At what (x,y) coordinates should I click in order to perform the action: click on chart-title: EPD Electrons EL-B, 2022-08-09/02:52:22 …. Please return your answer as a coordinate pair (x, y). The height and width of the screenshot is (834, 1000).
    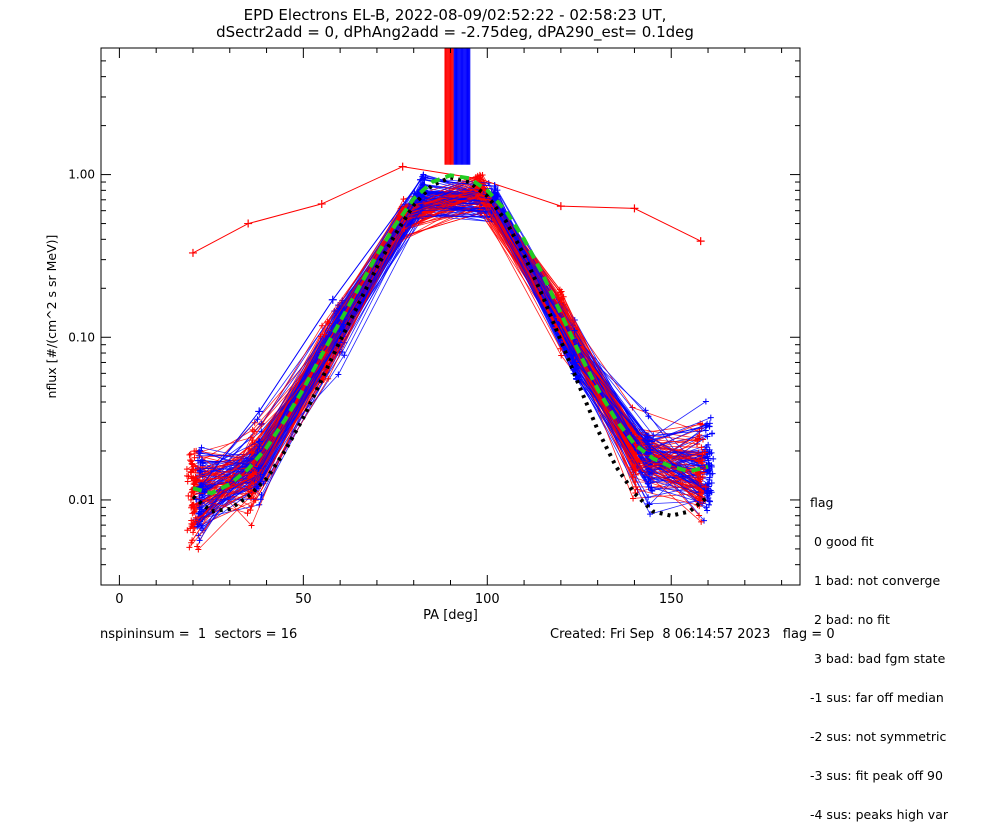
    Looking at the image, I should click on (455, 15).